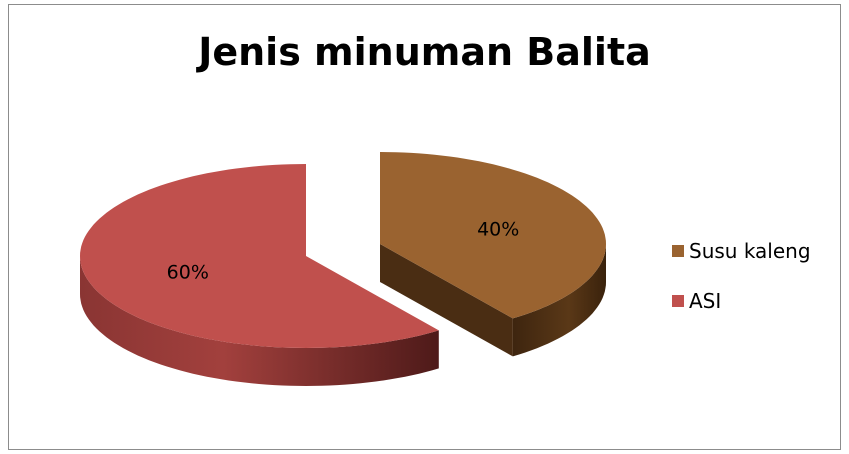 The height and width of the screenshot is (454, 849). What do you see at coordinates (498, 229) in the screenshot?
I see `data-label-susu-kaleng: 40%` at bounding box center [498, 229].